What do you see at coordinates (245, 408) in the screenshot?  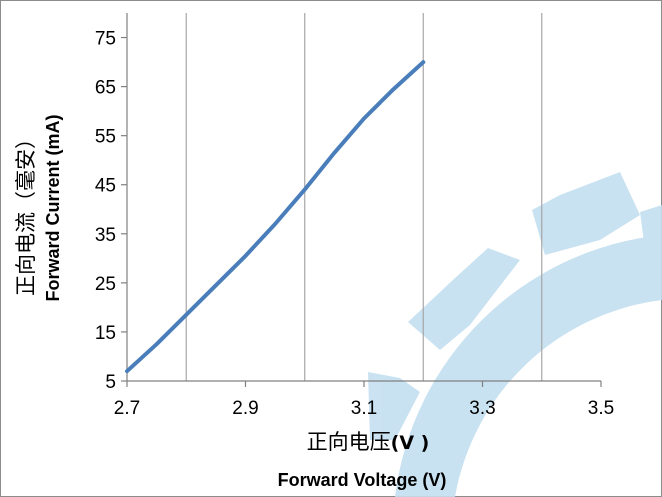 I see `x-tick-label-2.9: 2.9` at bounding box center [245, 408].